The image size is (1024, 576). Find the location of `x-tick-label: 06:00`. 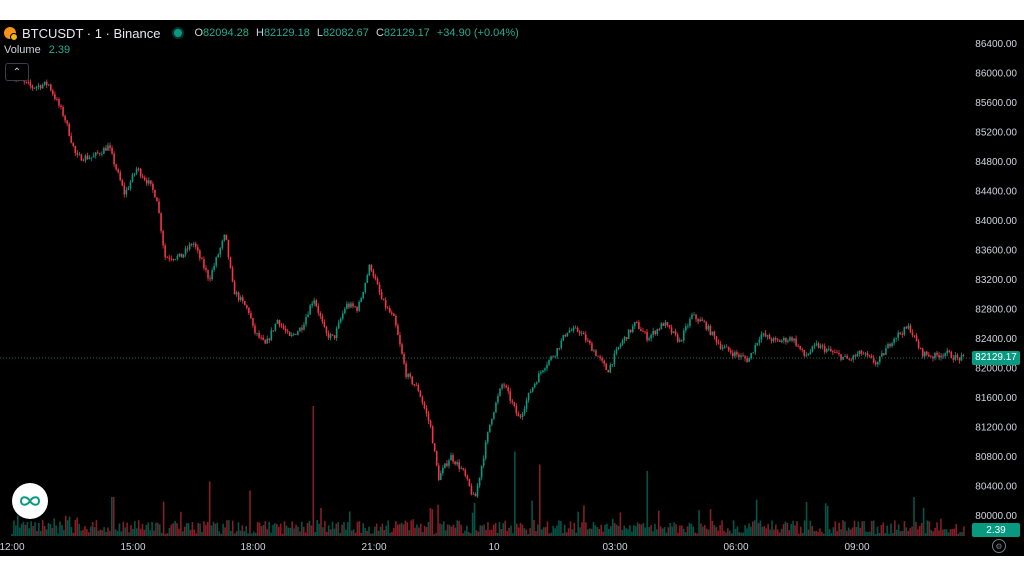

x-tick-label: 06:00 is located at coordinates (735, 547).